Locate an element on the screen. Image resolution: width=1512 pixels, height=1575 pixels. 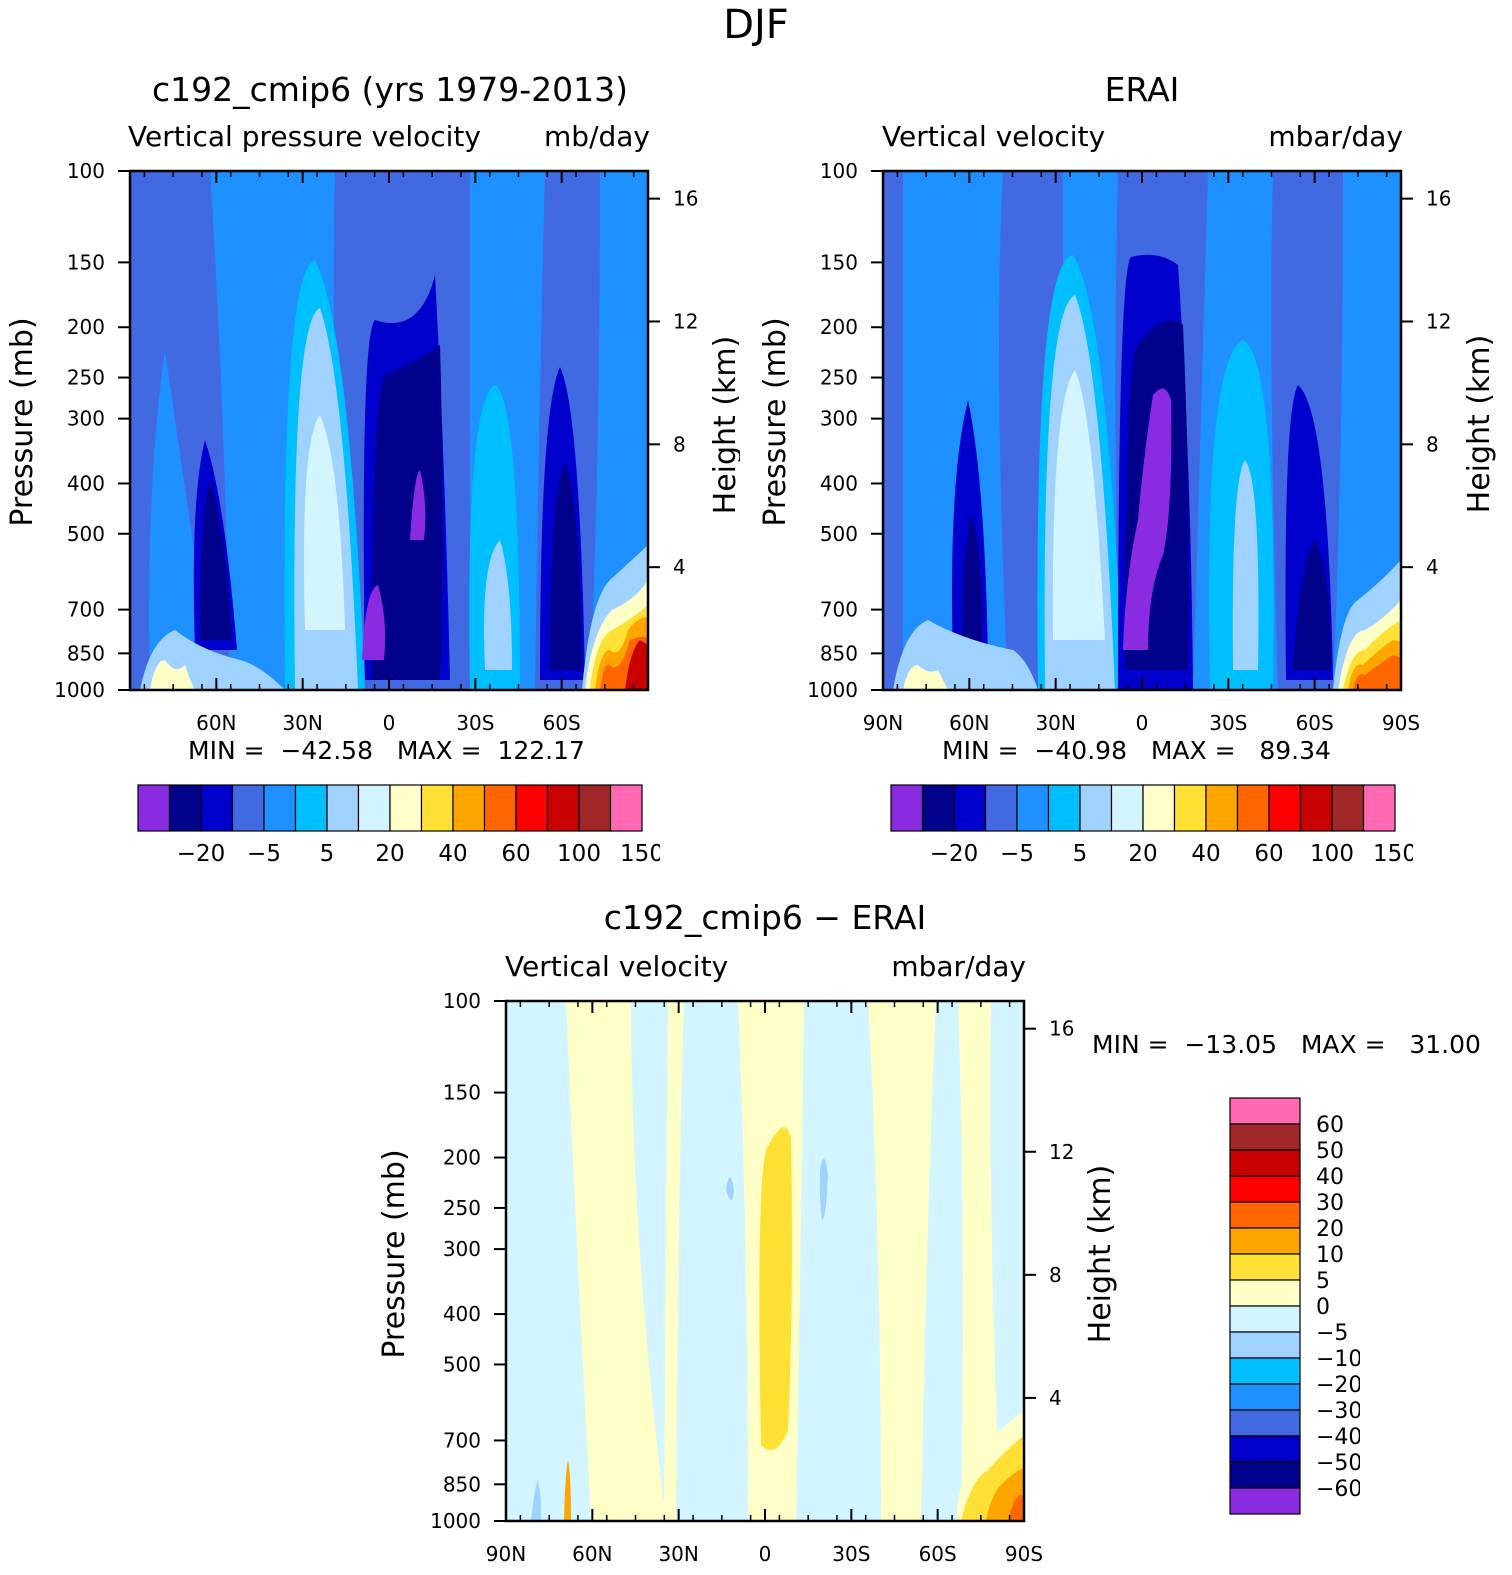
colorbar-label: −50 is located at coordinates (1338, 1463).